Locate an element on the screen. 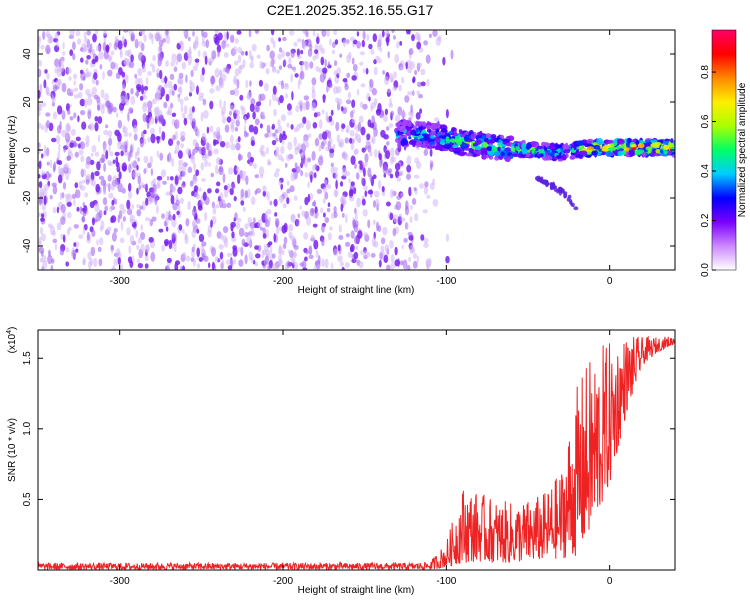  snr-x-tick-label: -200 is located at coordinates (283, 581).